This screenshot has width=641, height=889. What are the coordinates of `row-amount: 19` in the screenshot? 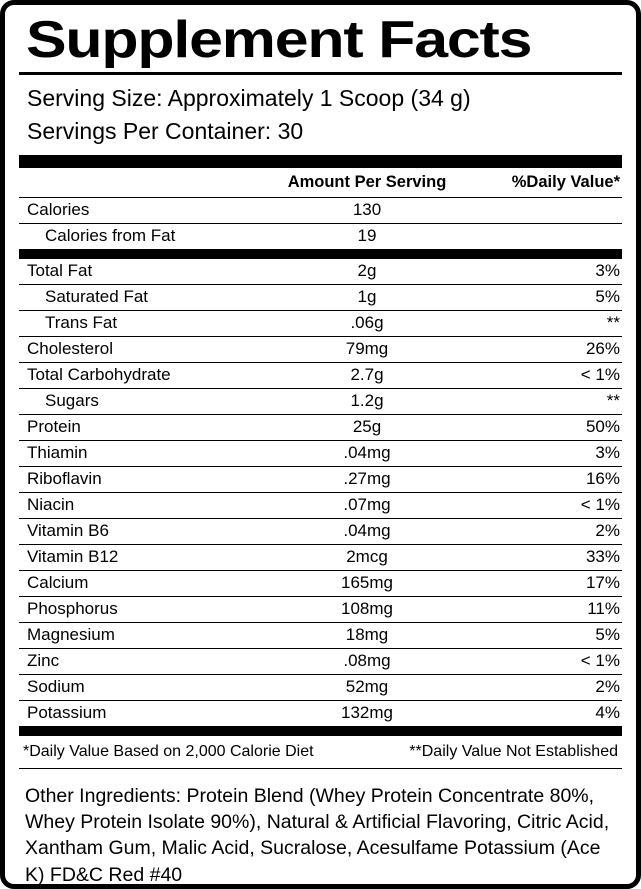 It's located at (367, 236).